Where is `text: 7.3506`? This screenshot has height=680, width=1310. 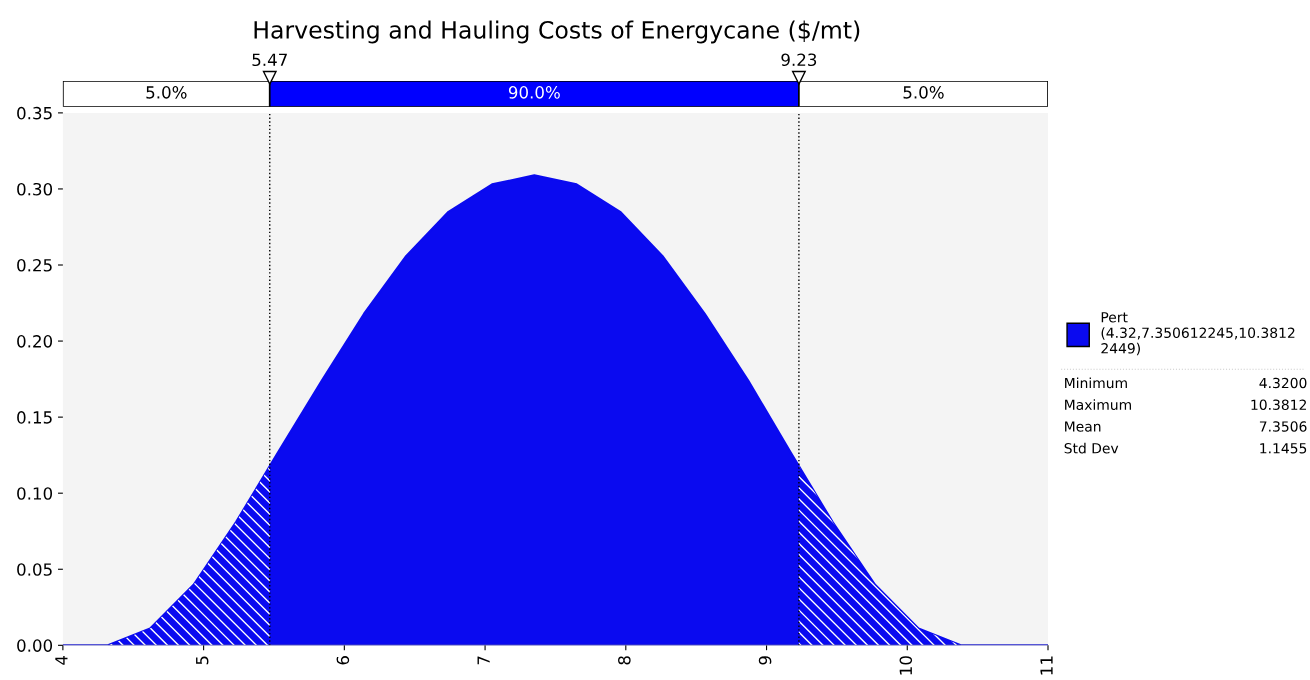 text: 7.3506 is located at coordinates (1283, 426).